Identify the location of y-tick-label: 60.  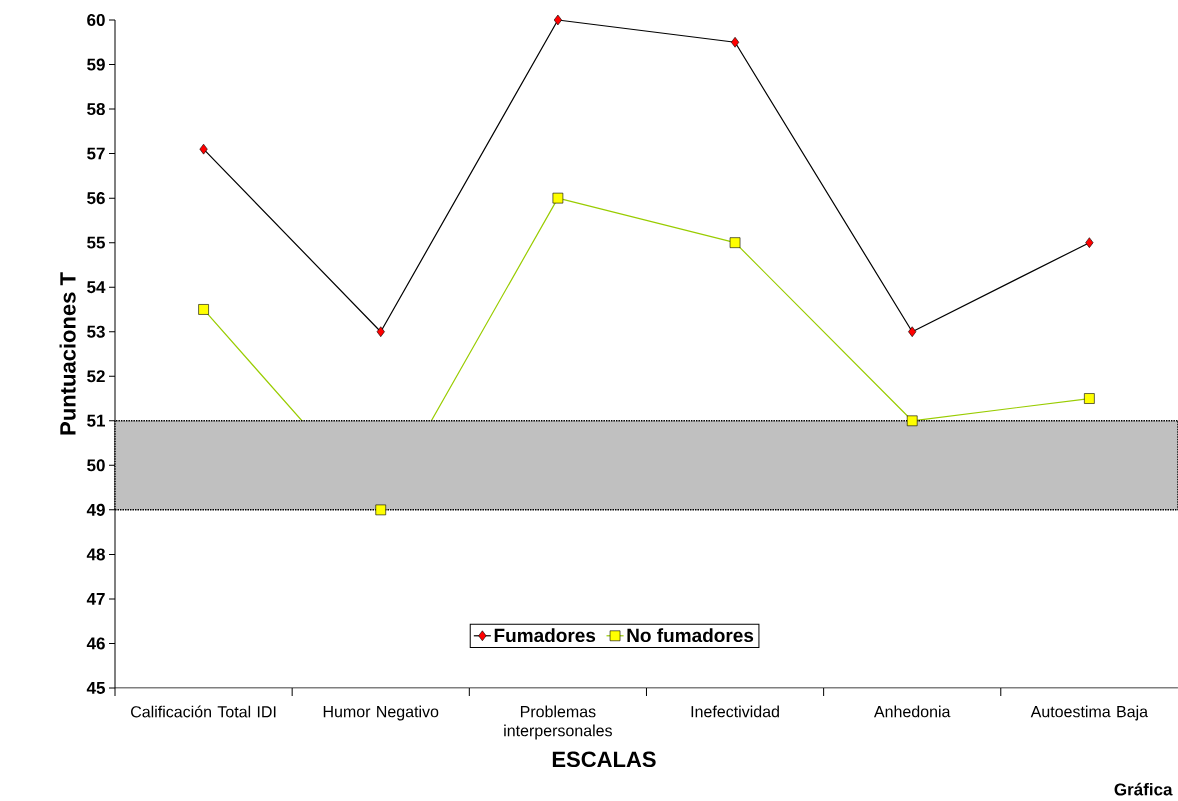
(96, 20).